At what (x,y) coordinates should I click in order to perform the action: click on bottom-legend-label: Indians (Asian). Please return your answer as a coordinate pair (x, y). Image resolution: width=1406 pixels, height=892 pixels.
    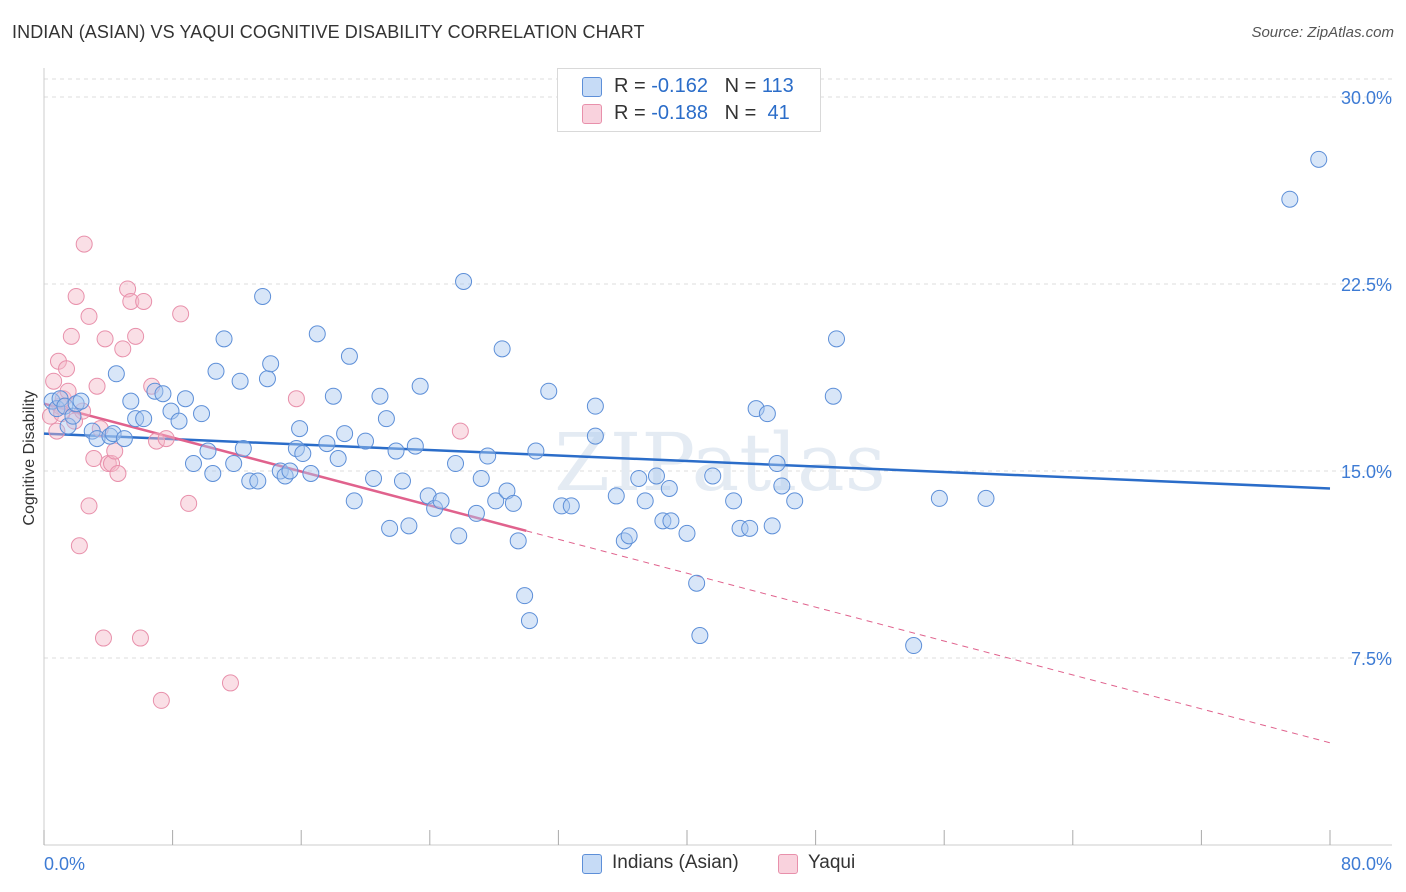
    Looking at the image, I should click on (675, 862).